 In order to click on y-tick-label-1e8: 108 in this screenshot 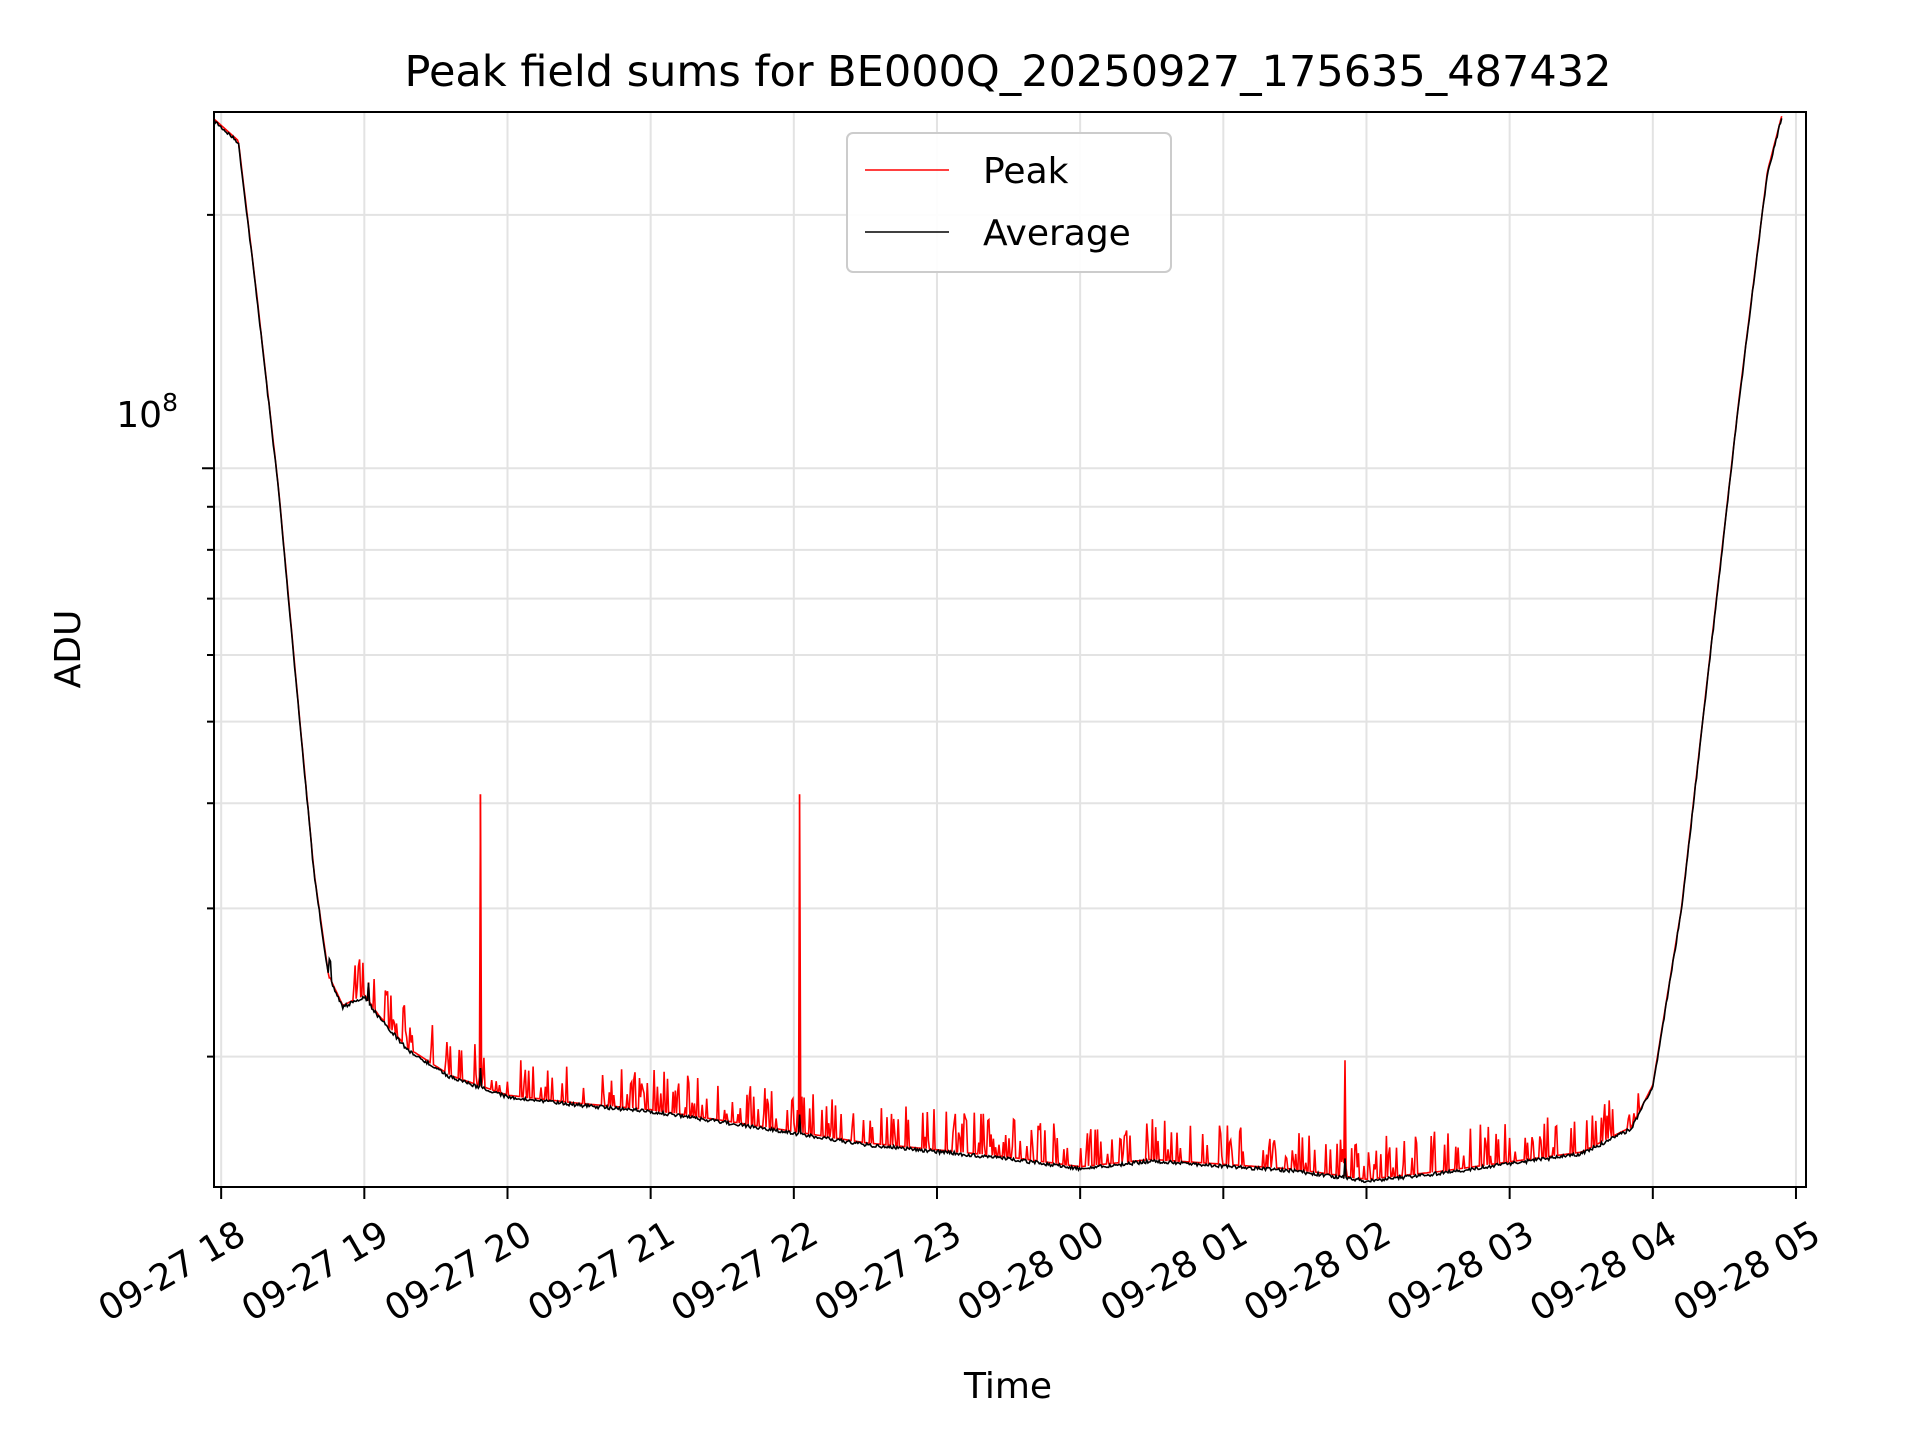, I will do `click(147, 412)`.